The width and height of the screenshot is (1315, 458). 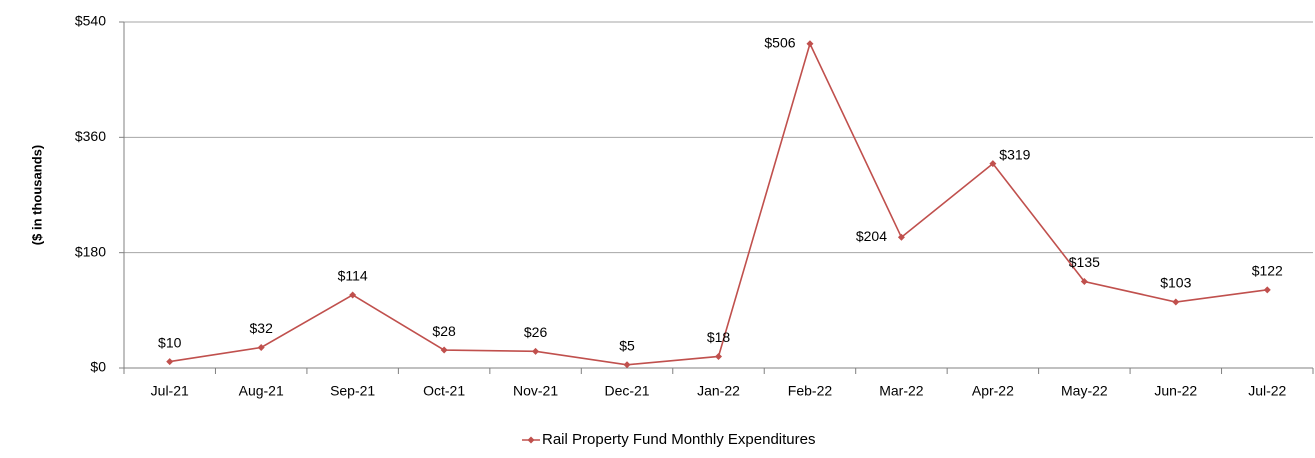 What do you see at coordinates (531, 440) in the screenshot?
I see `legend-marker` at bounding box center [531, 440].